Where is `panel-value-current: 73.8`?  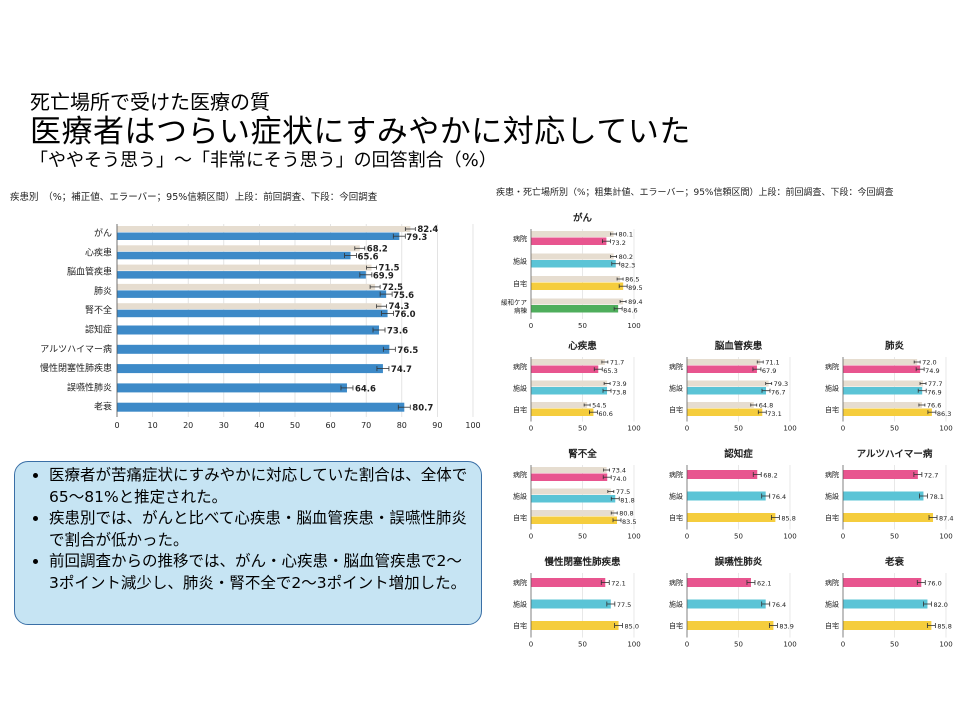
panel-value-current: 73.8 is located at coordinates (619, 393).